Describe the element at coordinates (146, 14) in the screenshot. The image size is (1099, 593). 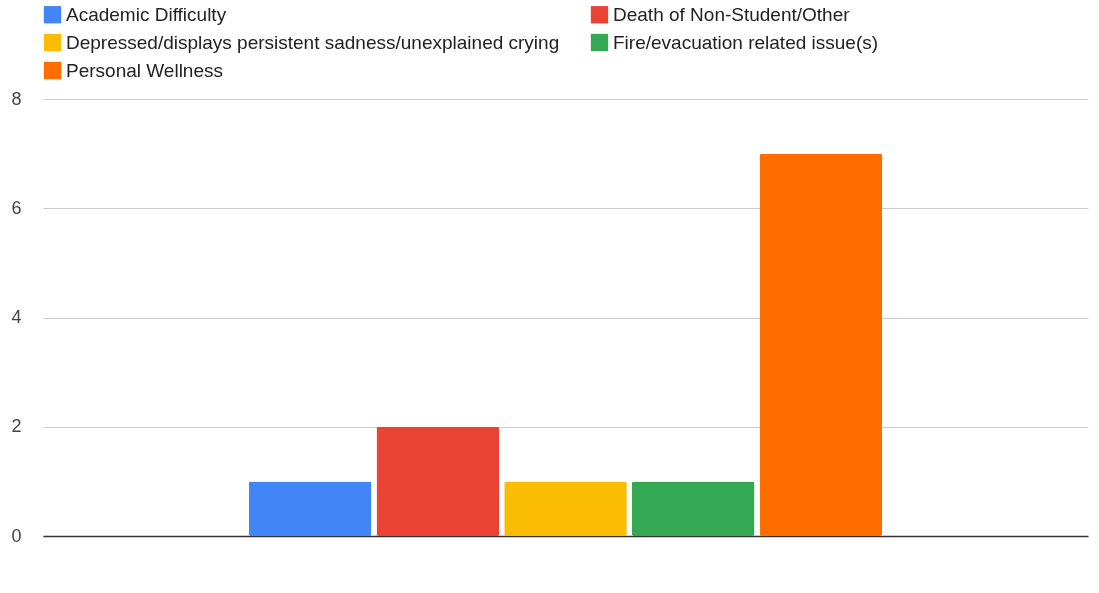
I see `legend-label: Academic Difficulty` at that location.